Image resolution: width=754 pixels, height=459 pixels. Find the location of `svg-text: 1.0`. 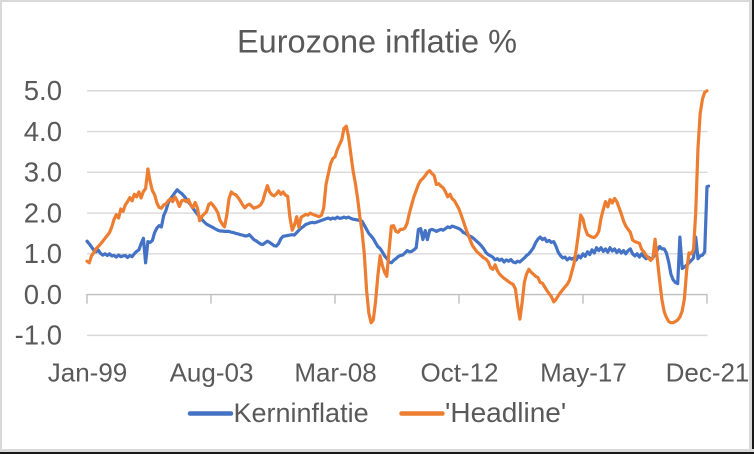

svg-text: 1.0 is located at coordinates (43, 253).